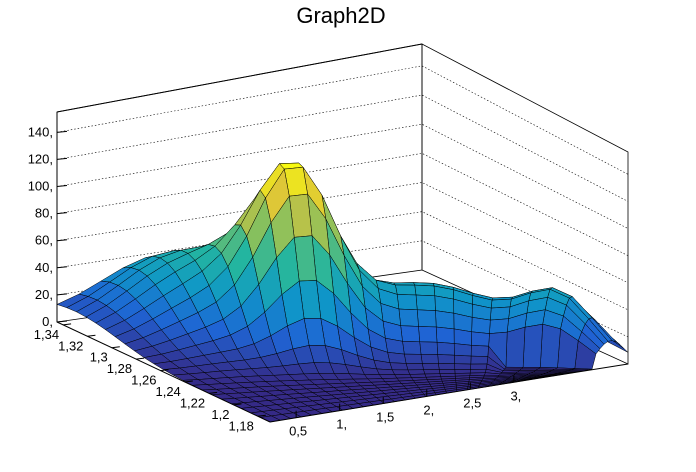 The image size is (696, 472). What do you see at coordinates (44, 267) in the screenshot?
I see `z-tick-label: 40,` at bounding box center [44, 267].